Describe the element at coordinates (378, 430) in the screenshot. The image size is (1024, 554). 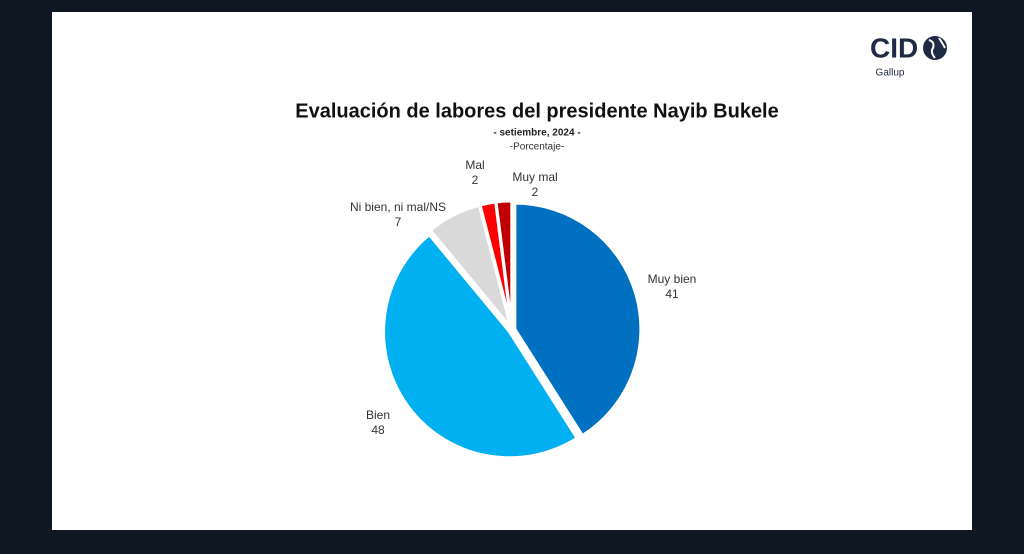
I see `slice-value: 48` at that location.